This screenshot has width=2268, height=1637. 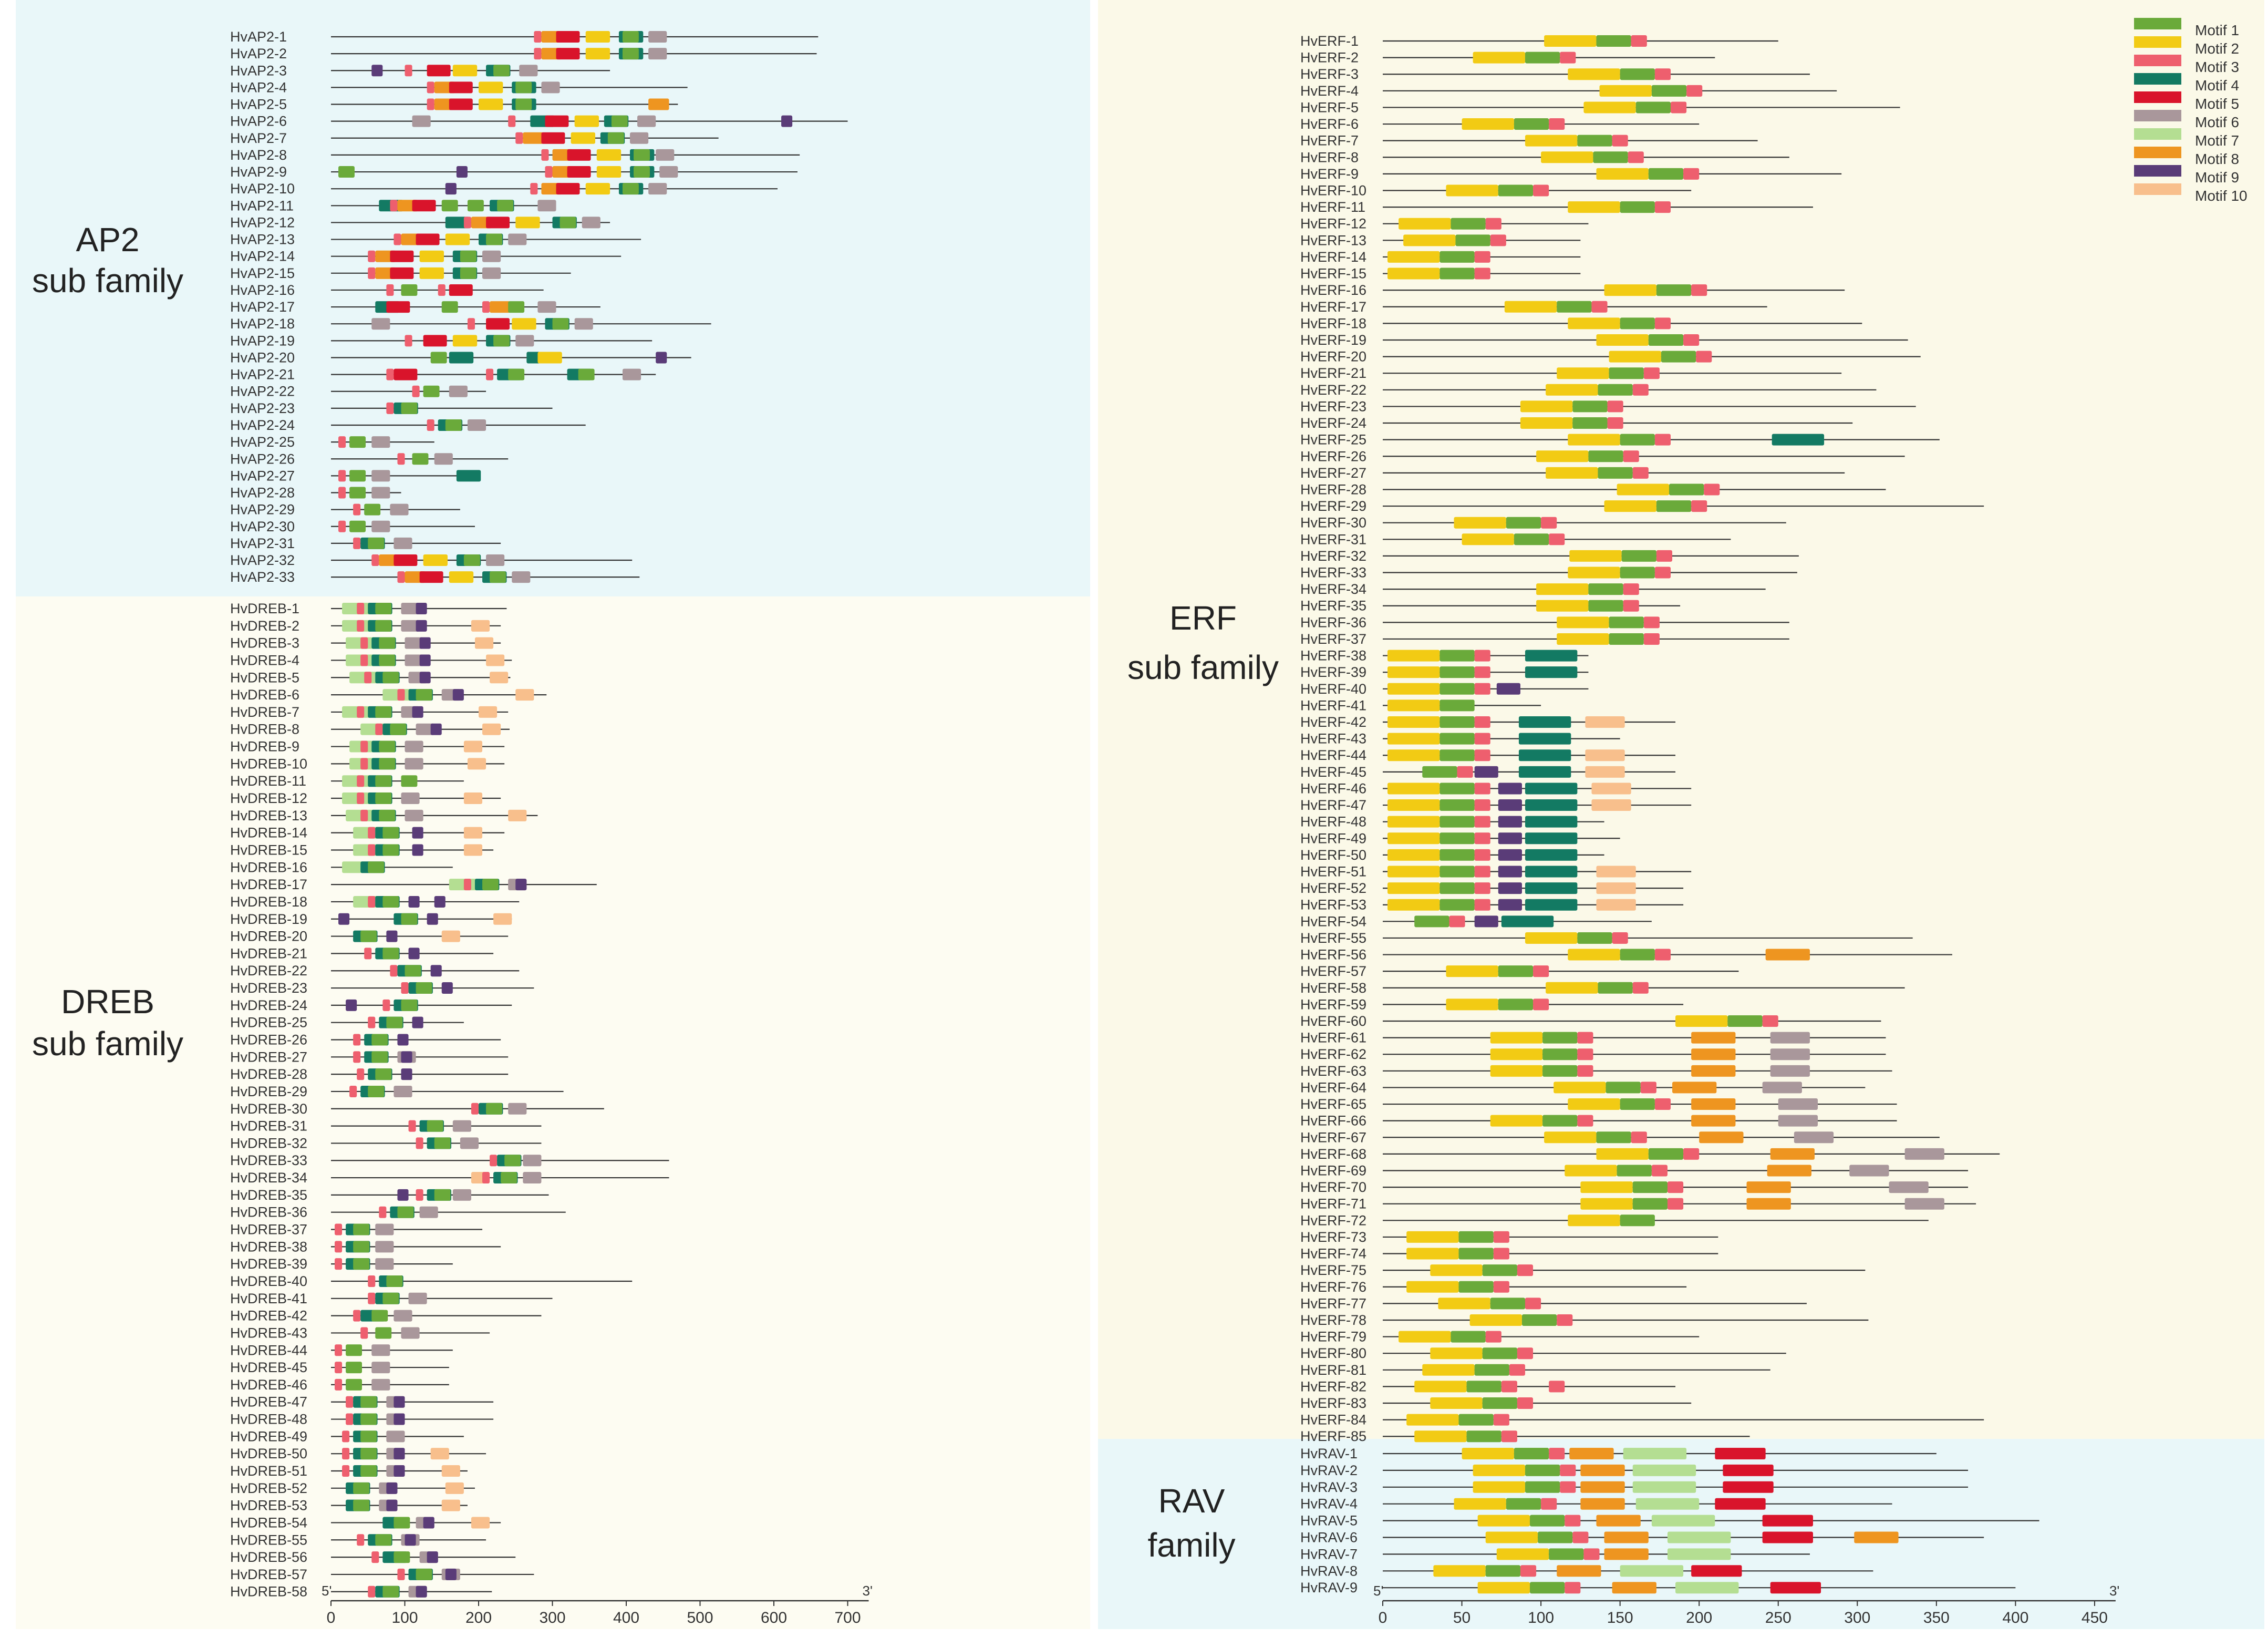 I want to click on legend-label: Motif 10, so click(x=2221, y=196).